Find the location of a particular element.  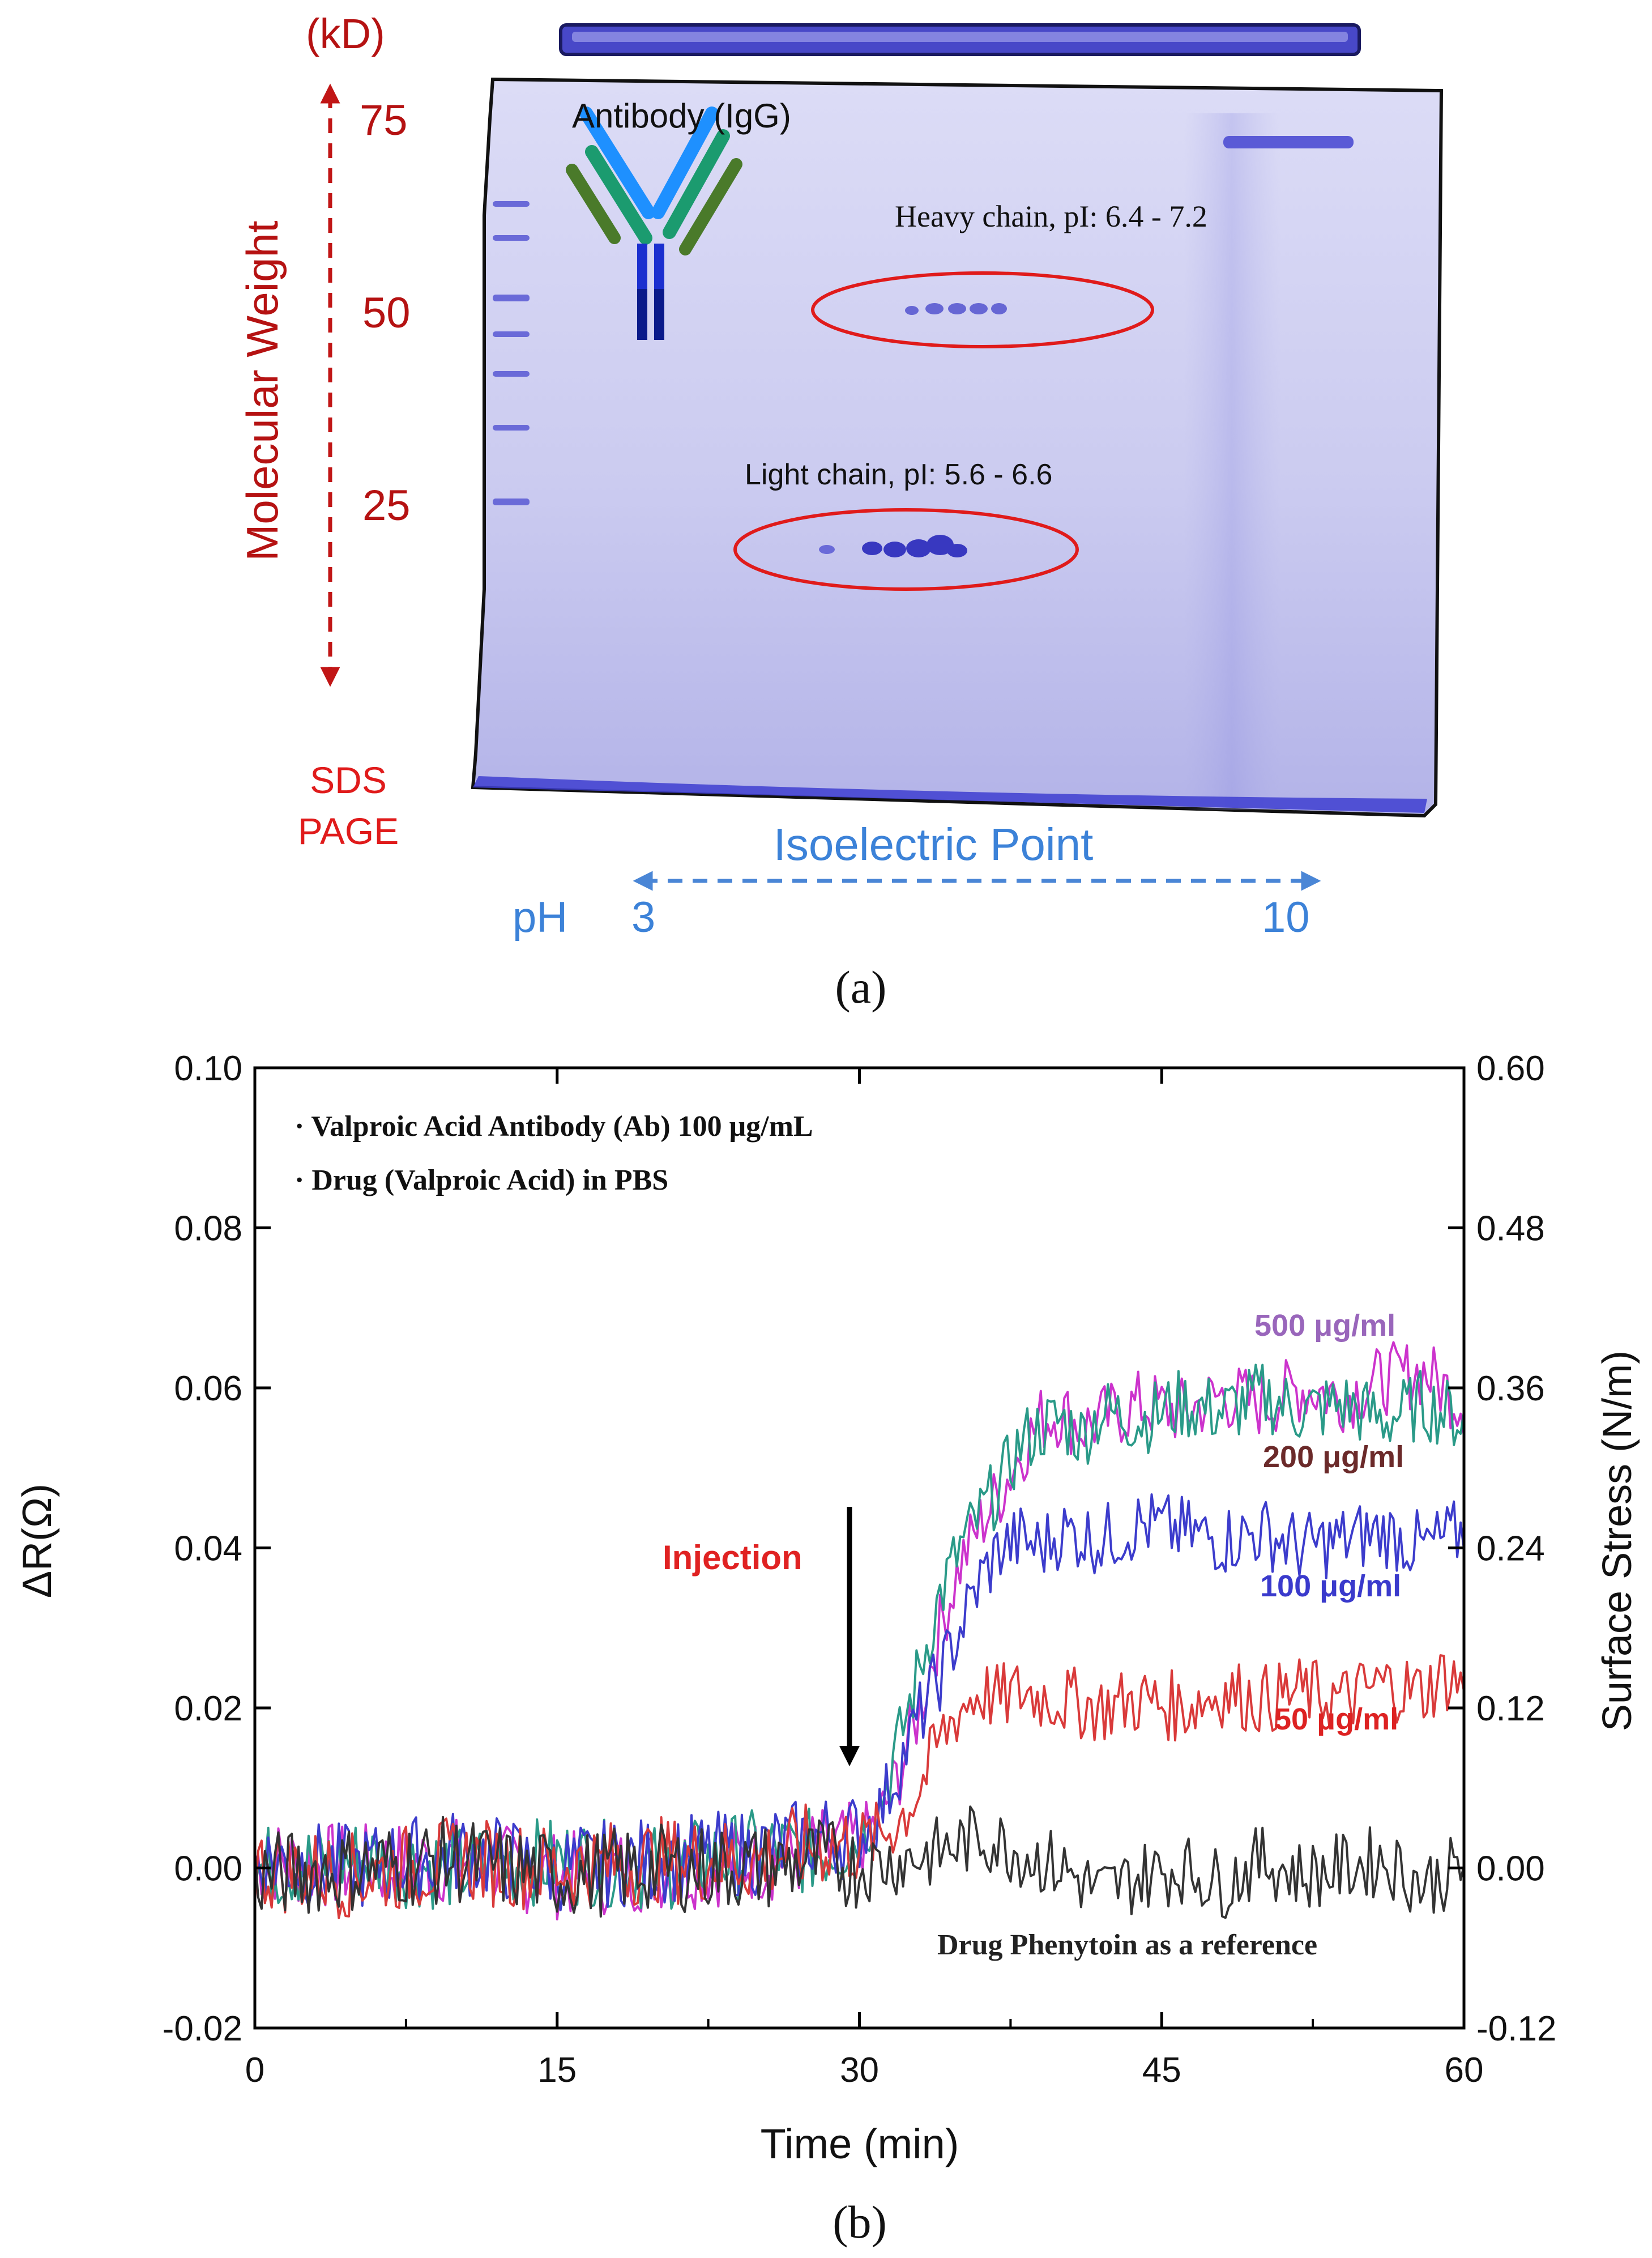

legend-line2: · Drug (Valproic Acid) in PBS is located at coordinates (481, 1180).